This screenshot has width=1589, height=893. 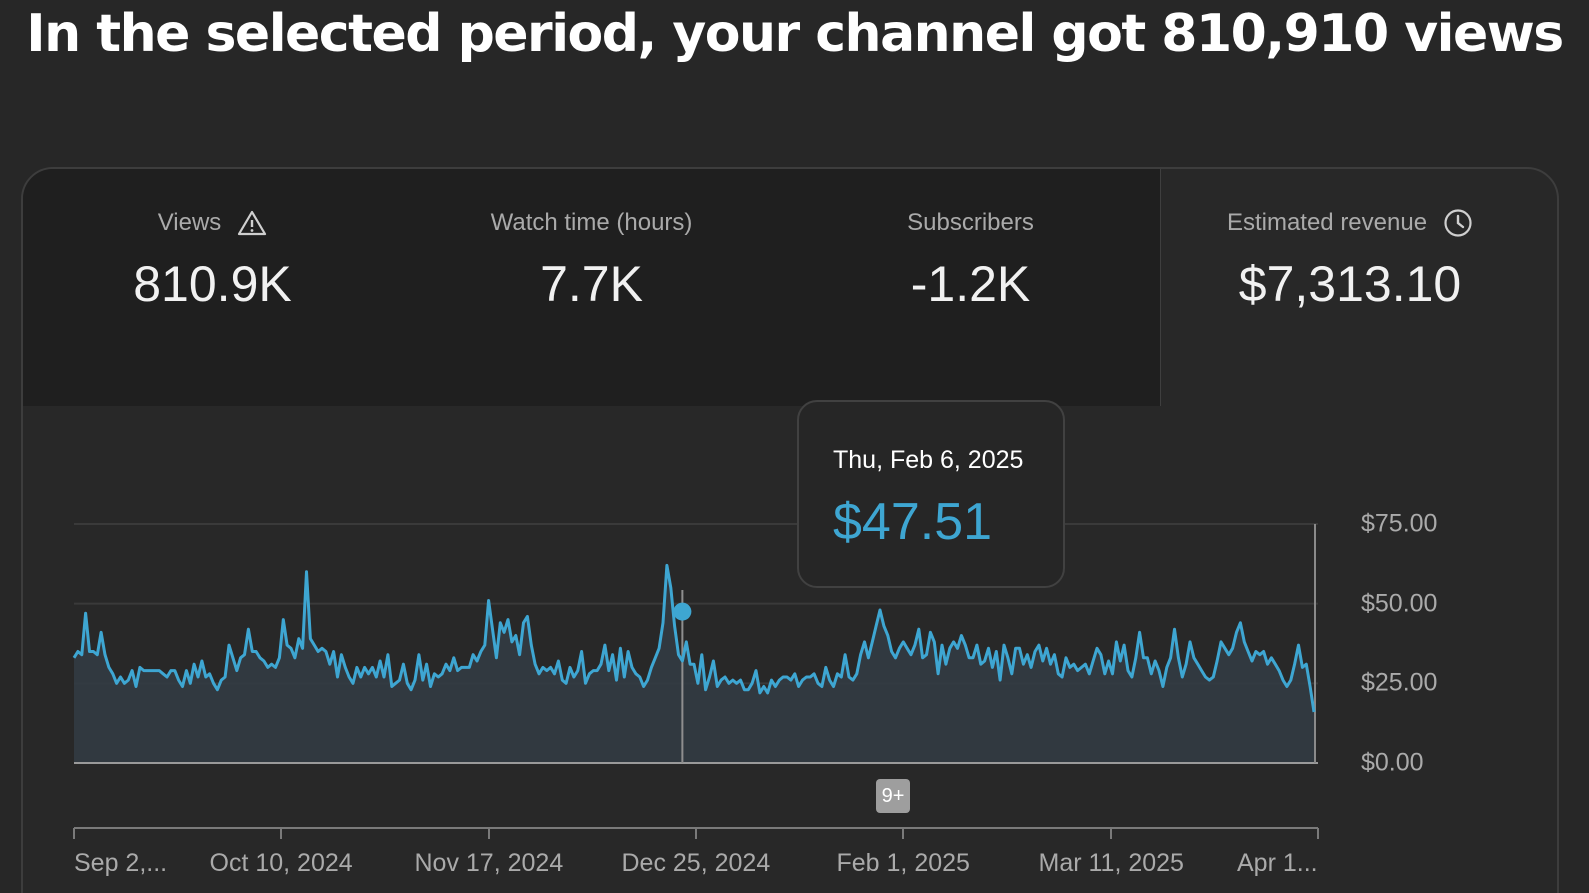 I want to click on metric-value-watch-time: 7.7K, so click(x=591, y=284).